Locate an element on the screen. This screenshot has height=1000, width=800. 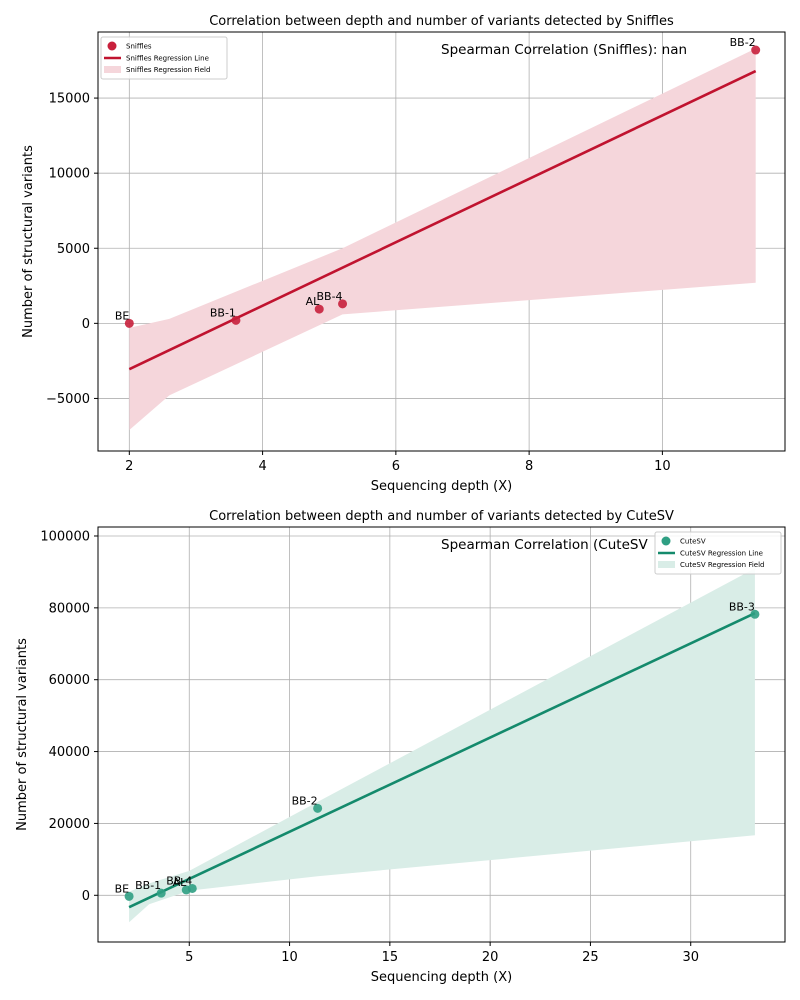
x-tick-label: 30 is located at coordinates (690, 957).